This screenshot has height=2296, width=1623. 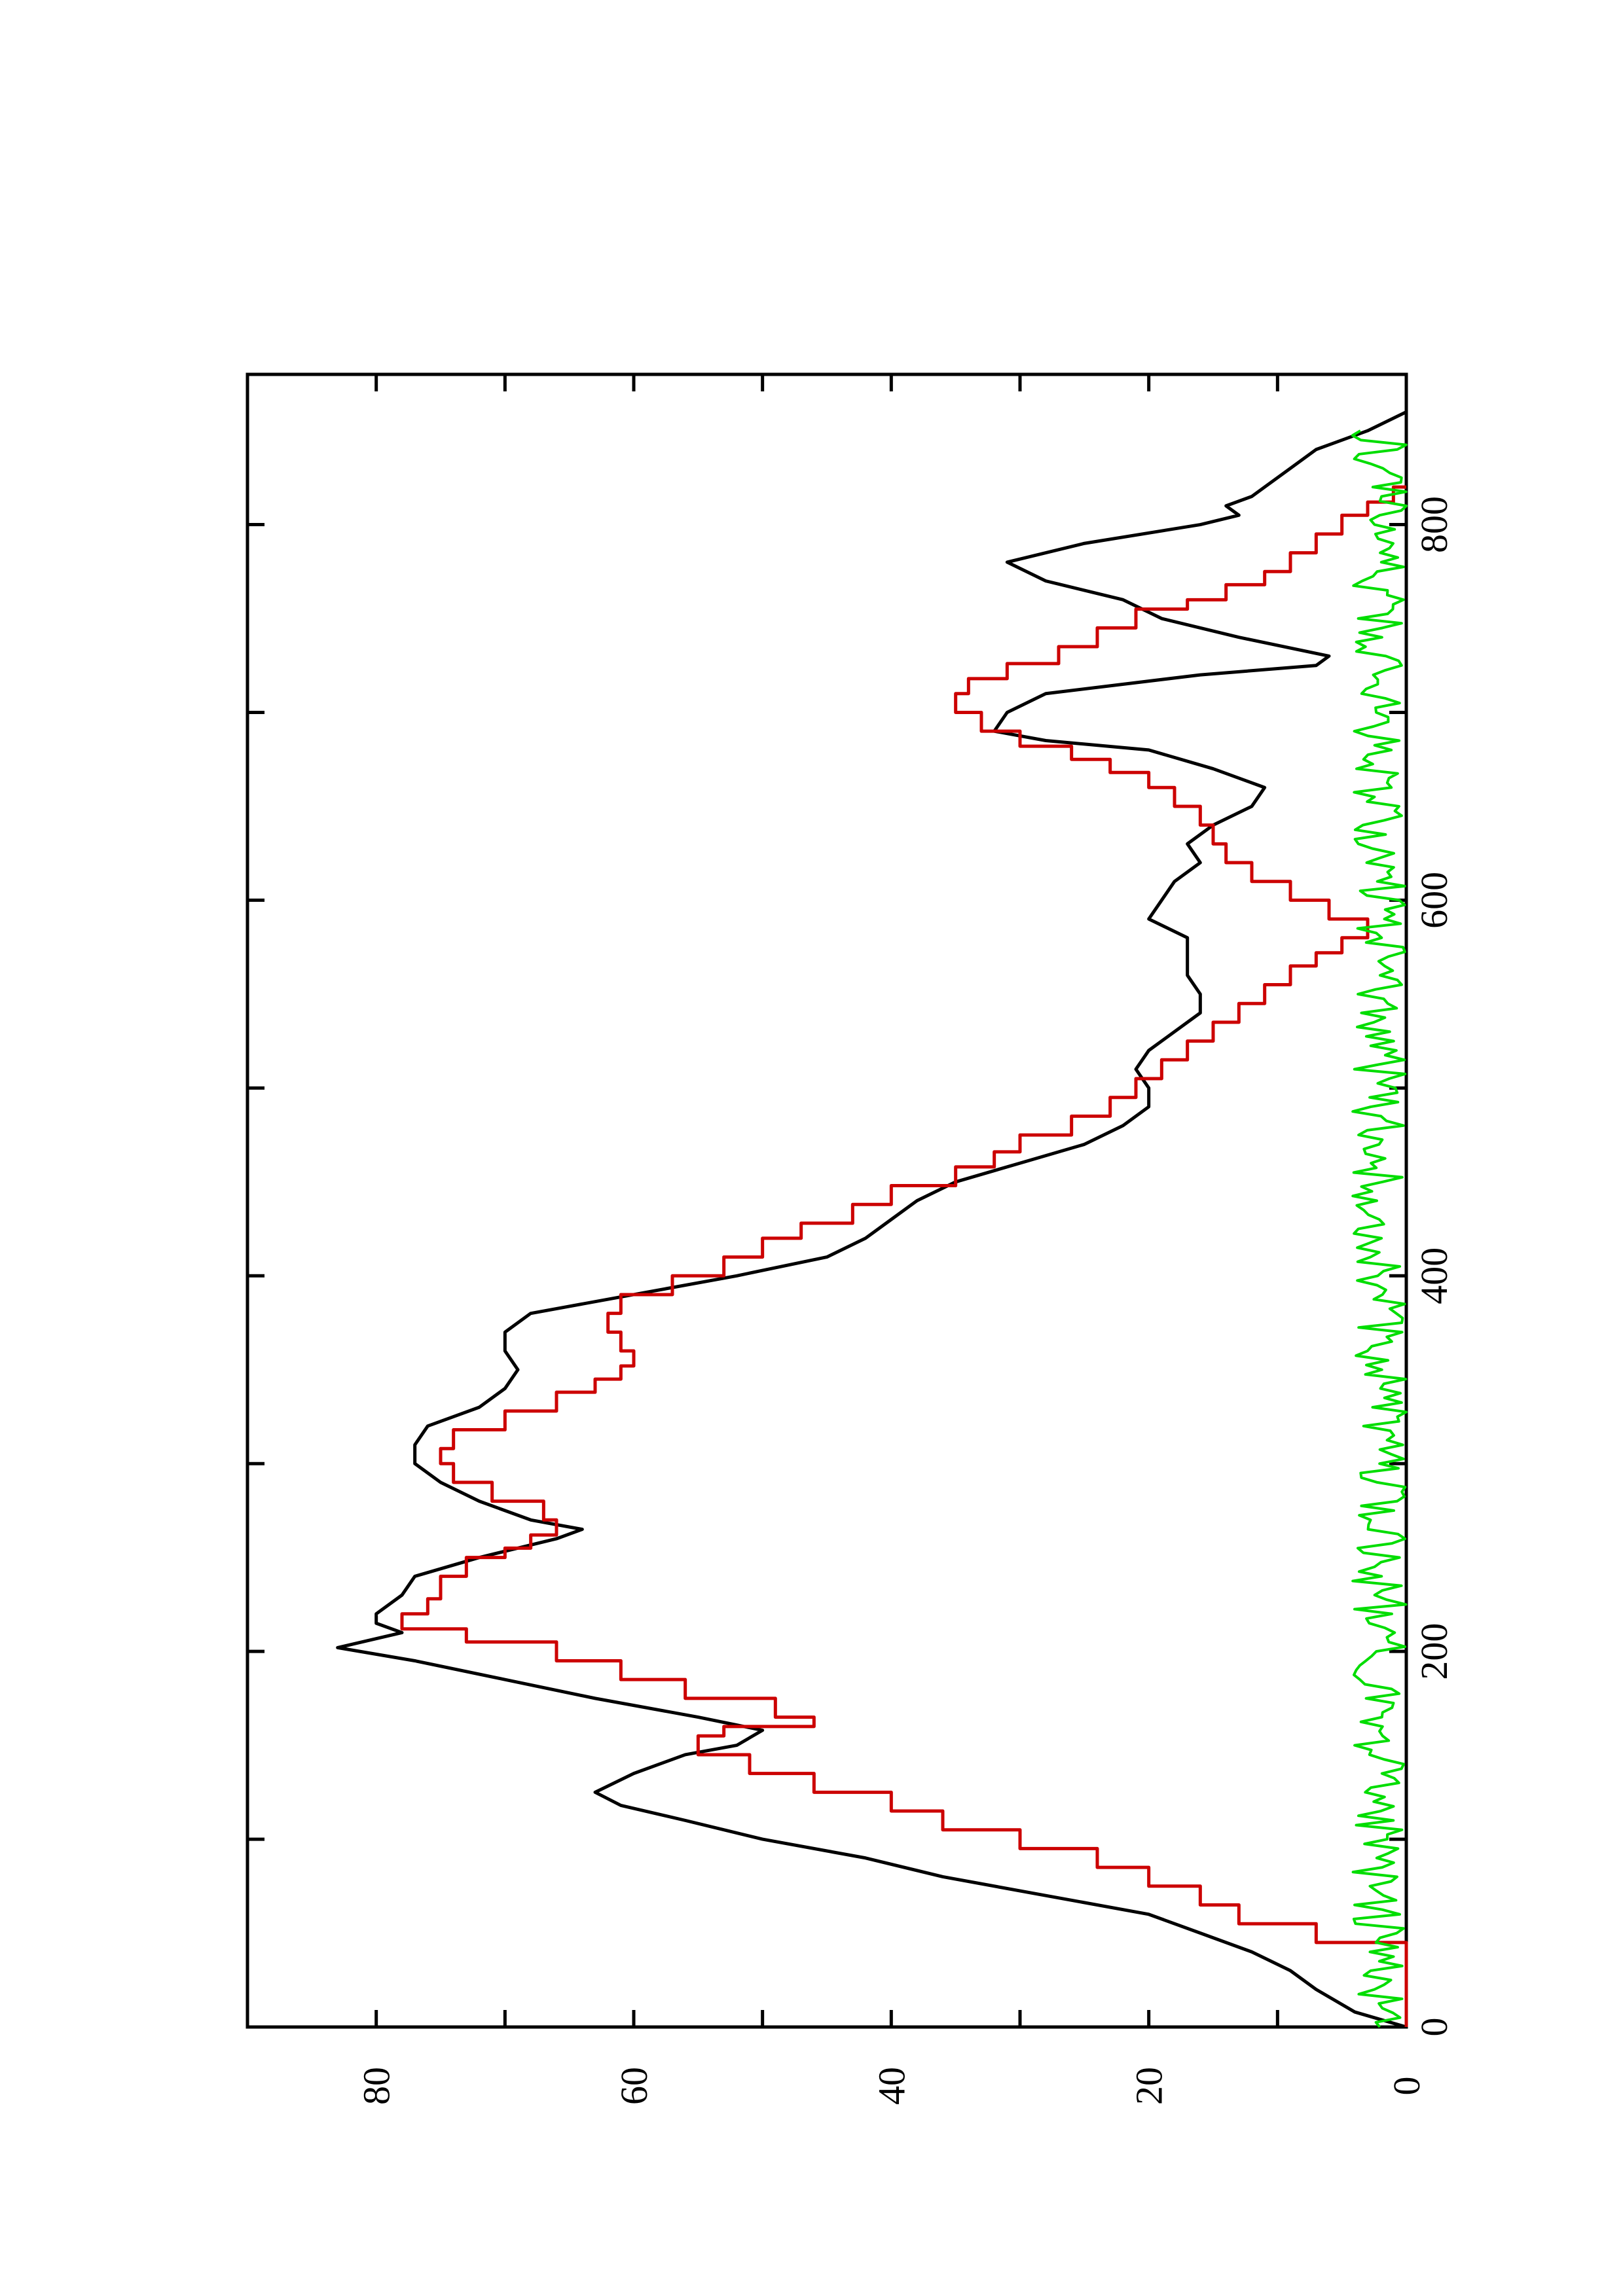 I want to click on x-tick-label: 200, so click(x=1434, y=1651).